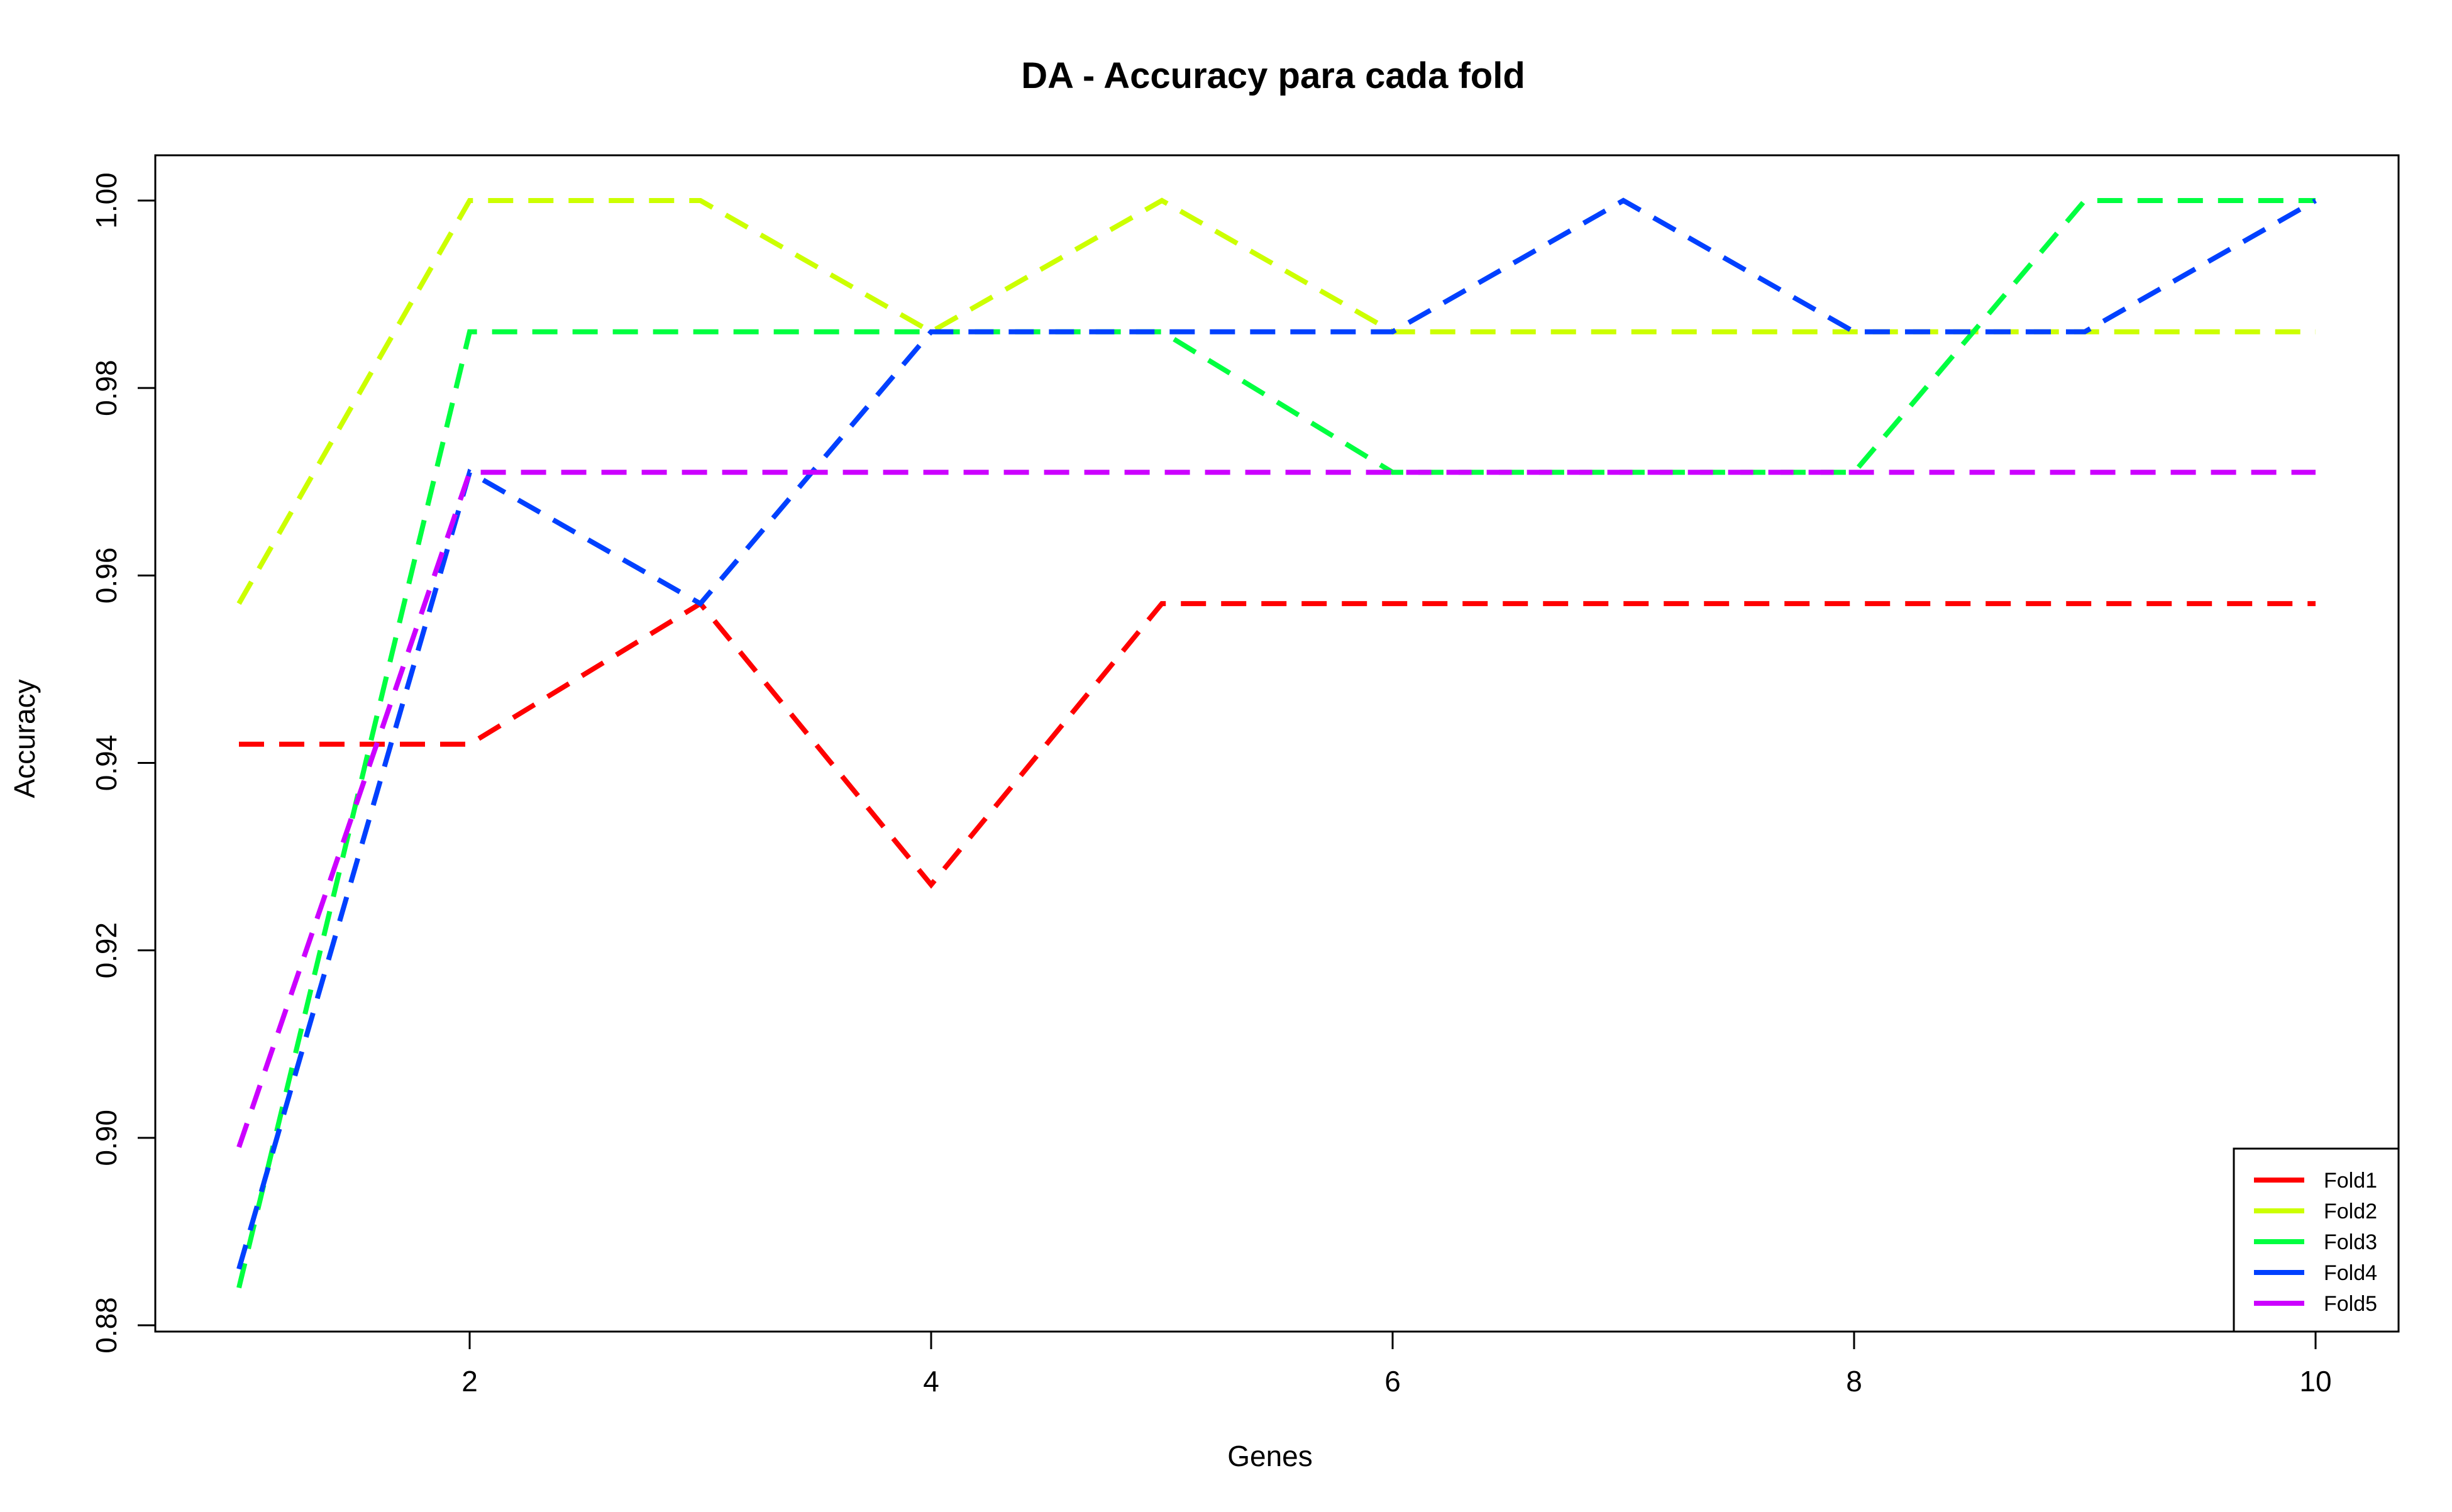 The image size is (2452, 1512). What do you see at coordinates (106, 763) in the screenshot?
I see `y-tick-label: 0.94` at bounding box center [106, 763].